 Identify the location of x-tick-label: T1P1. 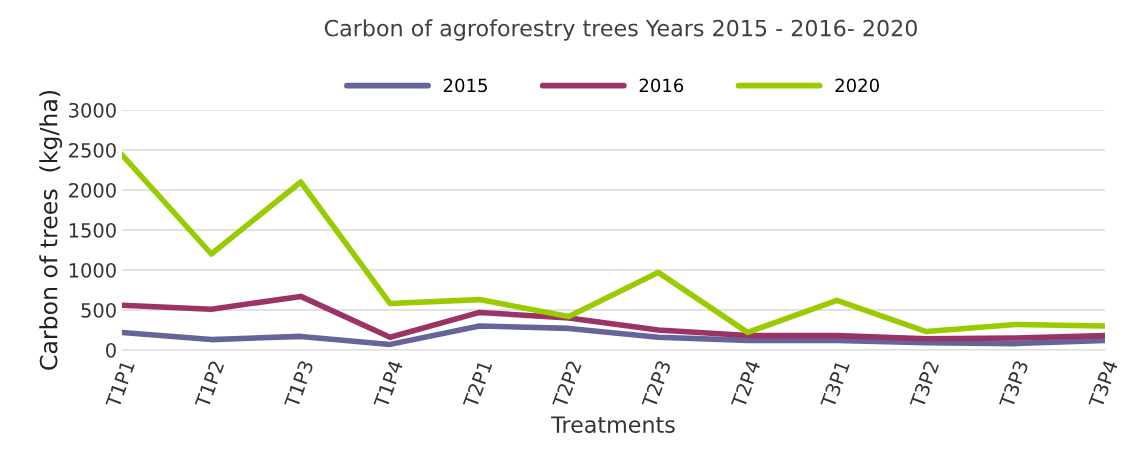
(120, 384).